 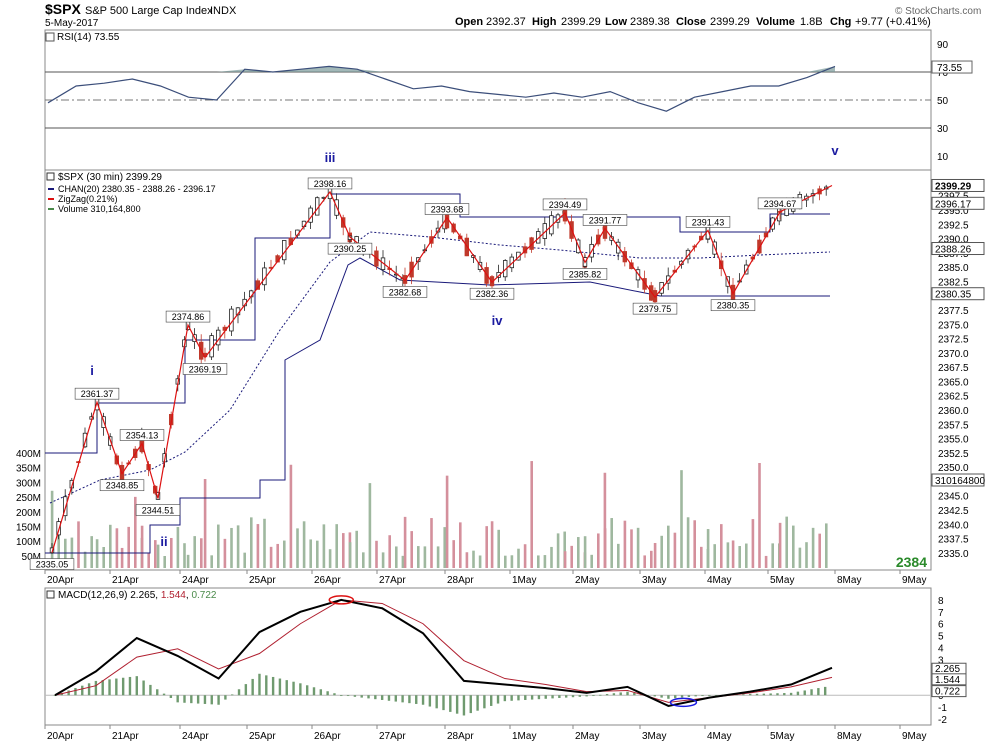 I want to click on macd-legend: MACD(12,26,9) 2.265, 1.544, 0.722, so click(x=137, y=595).